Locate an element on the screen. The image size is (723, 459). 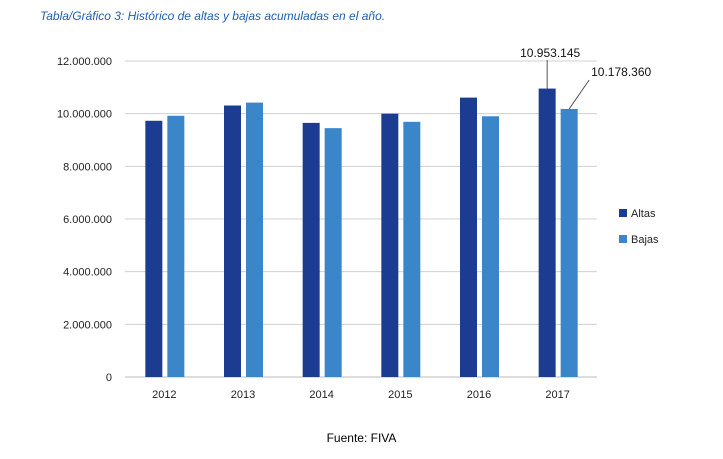
source-note: Fuente: FIVA is located at coordinates (361, 438).